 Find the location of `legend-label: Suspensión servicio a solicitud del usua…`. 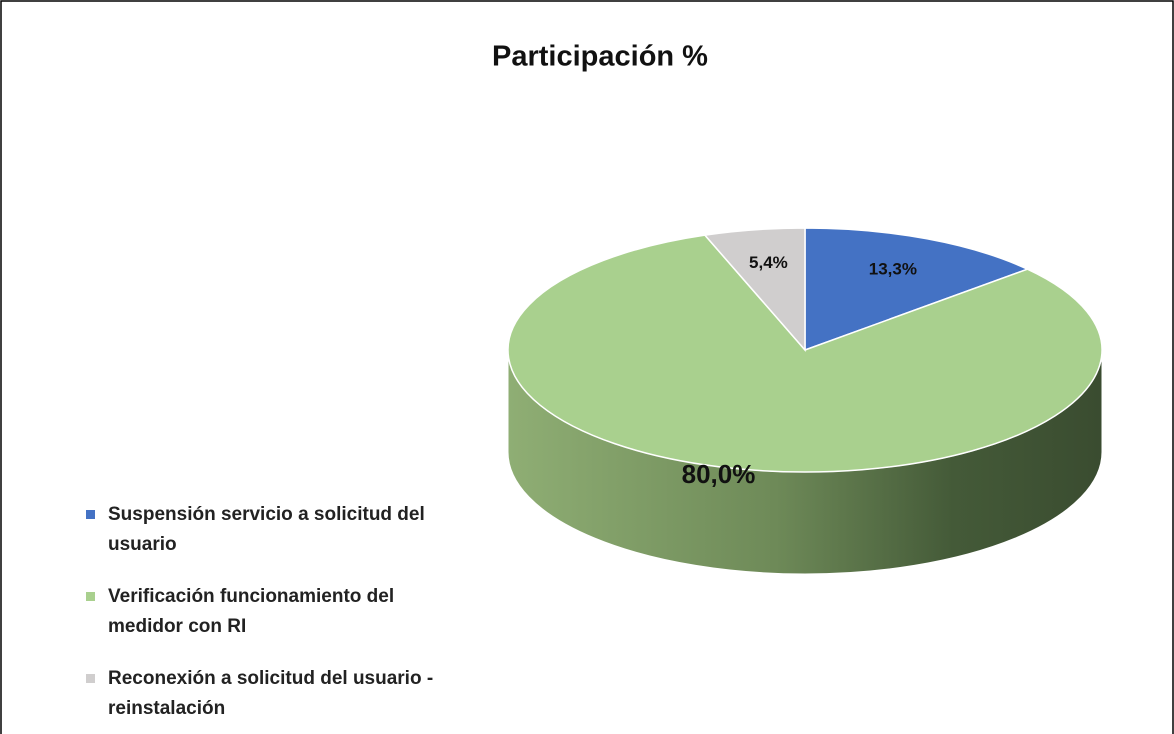

legend-label: Suspensión servicio a solicitud del usua… is located at coordinates (266, 529).